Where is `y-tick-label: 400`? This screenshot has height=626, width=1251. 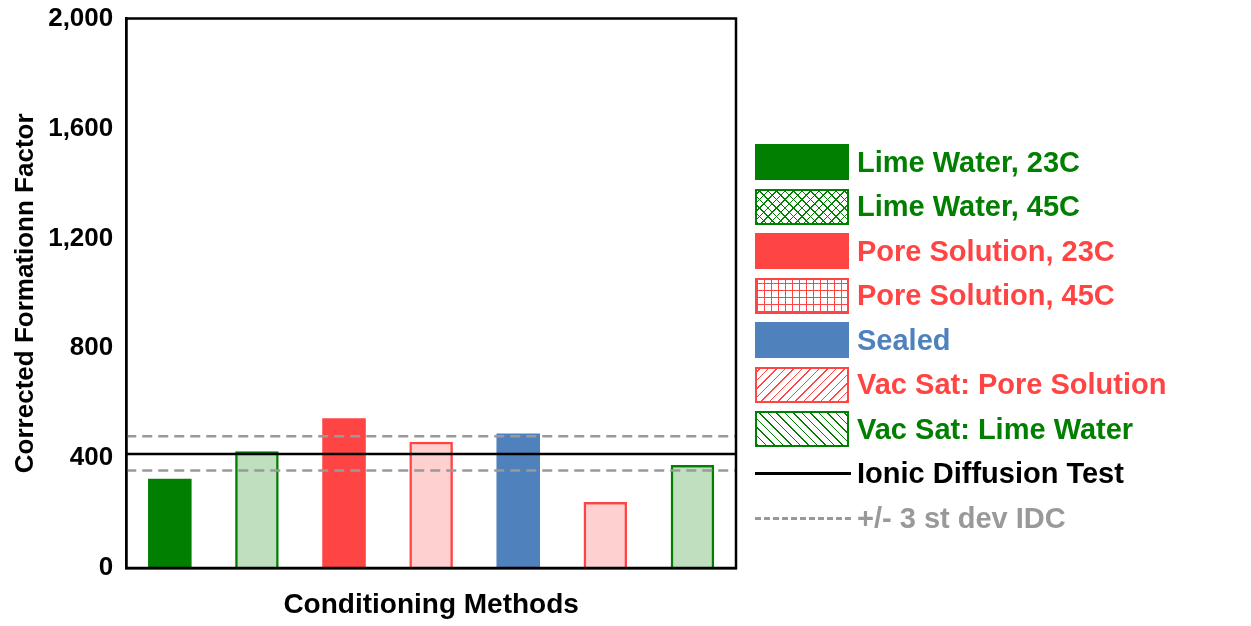
y-tick-label: 400 is located at coordinates (91, 456).